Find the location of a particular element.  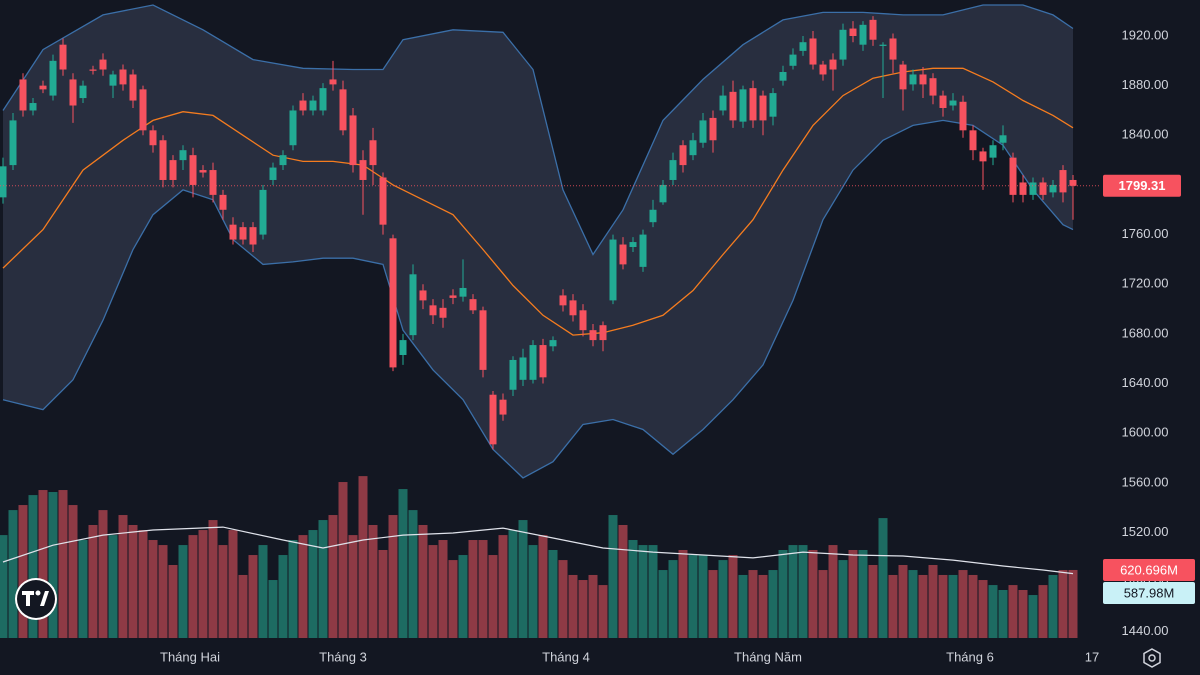

last-price-box is located at coordinates (1142, 185).